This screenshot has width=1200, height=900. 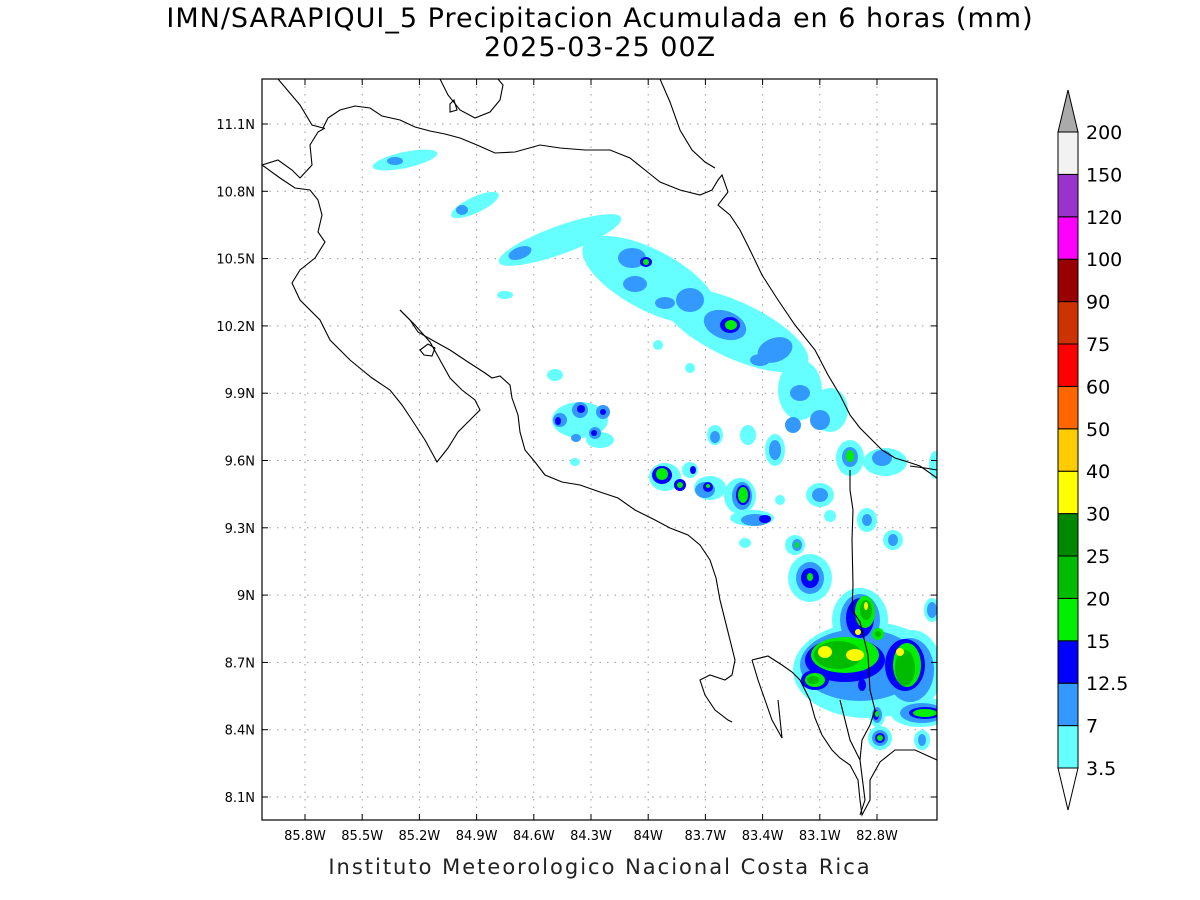 What do you see at coordinates (1104, 133) in the screenshot?
I see `legend-label: 200` at bounding box center [1104, 133].